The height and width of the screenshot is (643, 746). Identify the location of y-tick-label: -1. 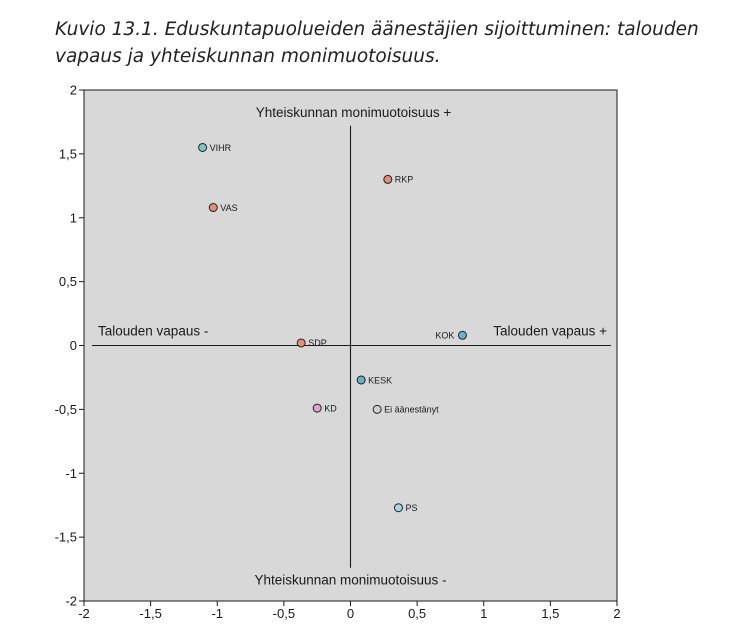
(71, 473).